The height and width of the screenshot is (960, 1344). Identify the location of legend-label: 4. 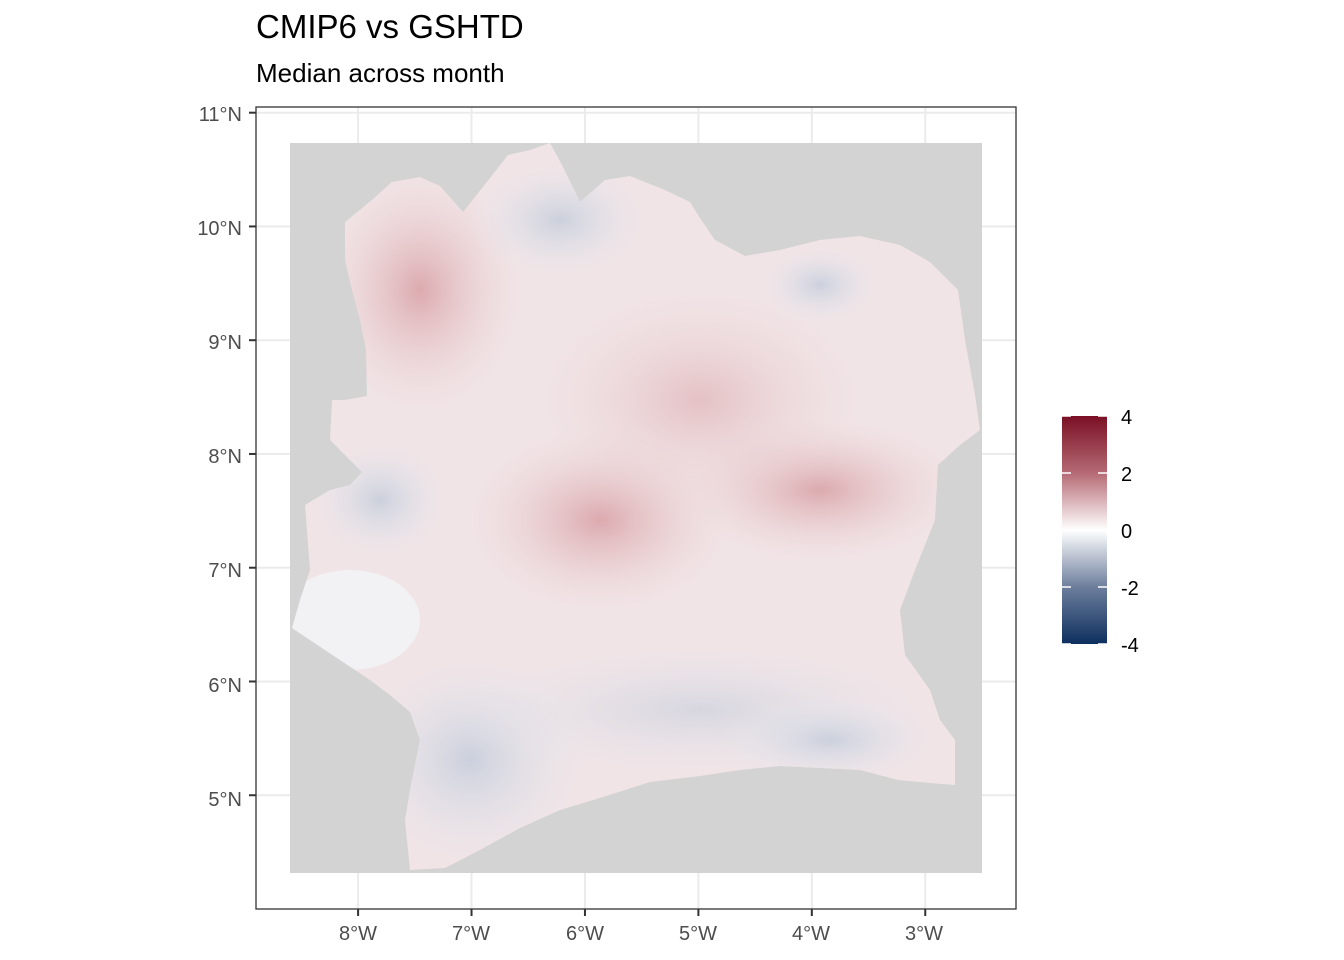
(1126, 418).